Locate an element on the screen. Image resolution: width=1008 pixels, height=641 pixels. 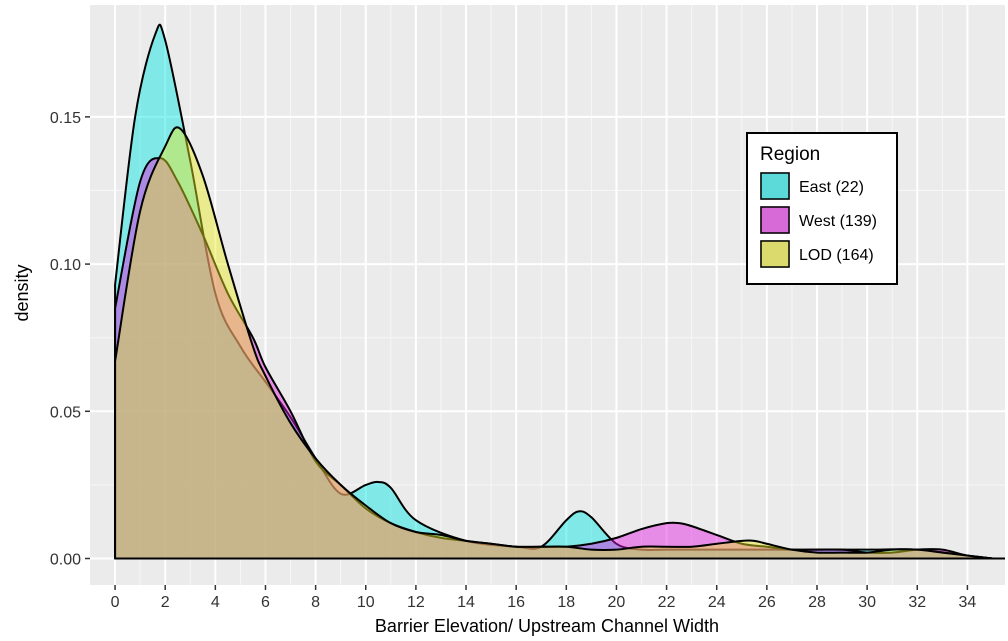
x-tick-label: 8 is located at coordinates (315, 602).